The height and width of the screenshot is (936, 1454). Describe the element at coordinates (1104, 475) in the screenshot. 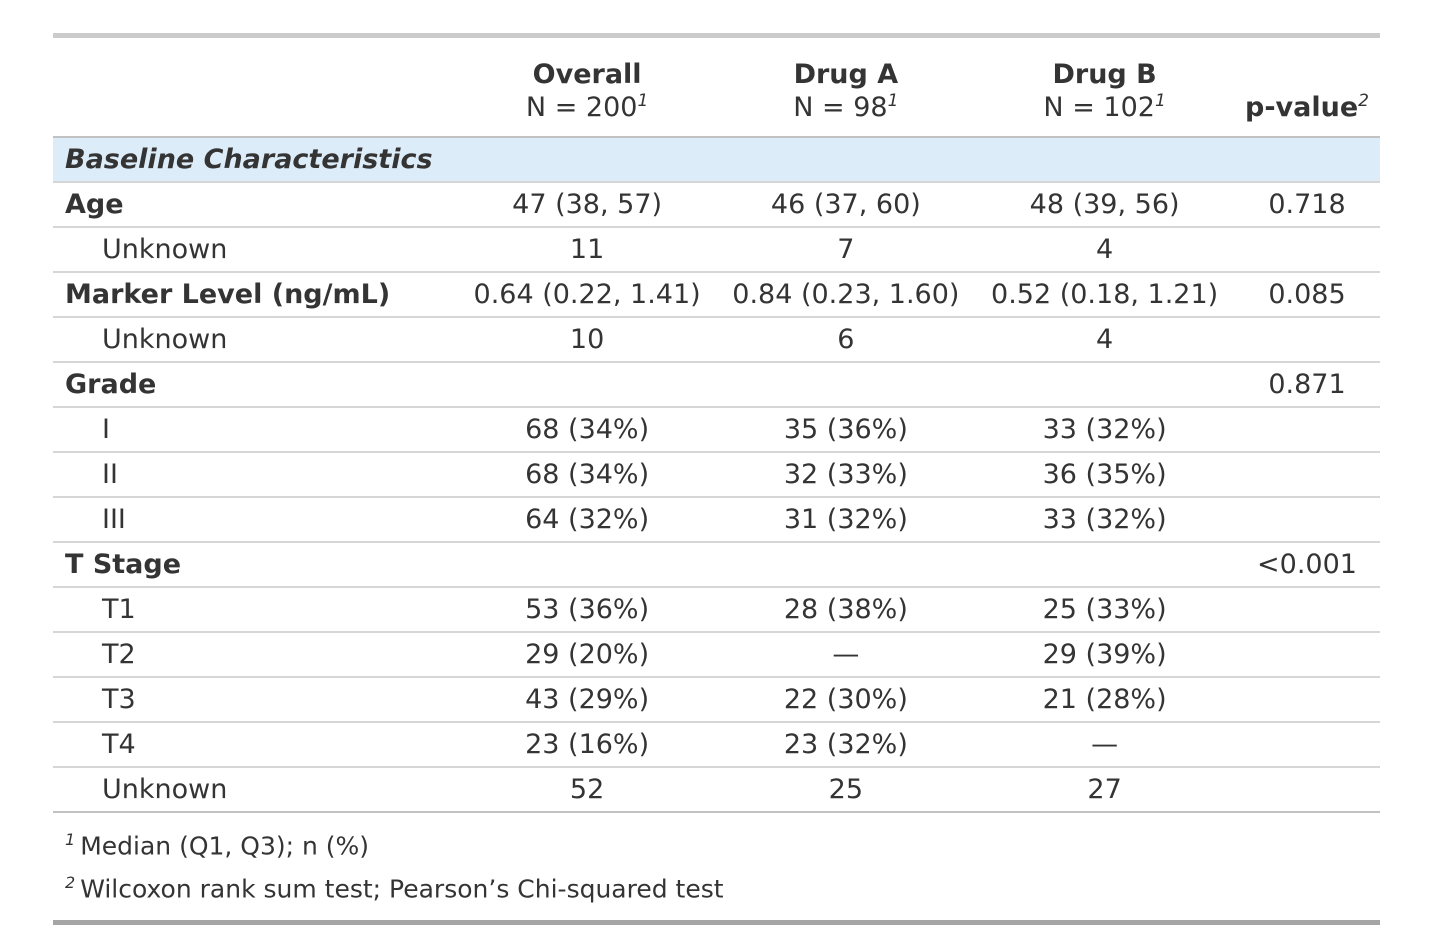

I see `cell-drug-b: 36 (35%)` at that location.